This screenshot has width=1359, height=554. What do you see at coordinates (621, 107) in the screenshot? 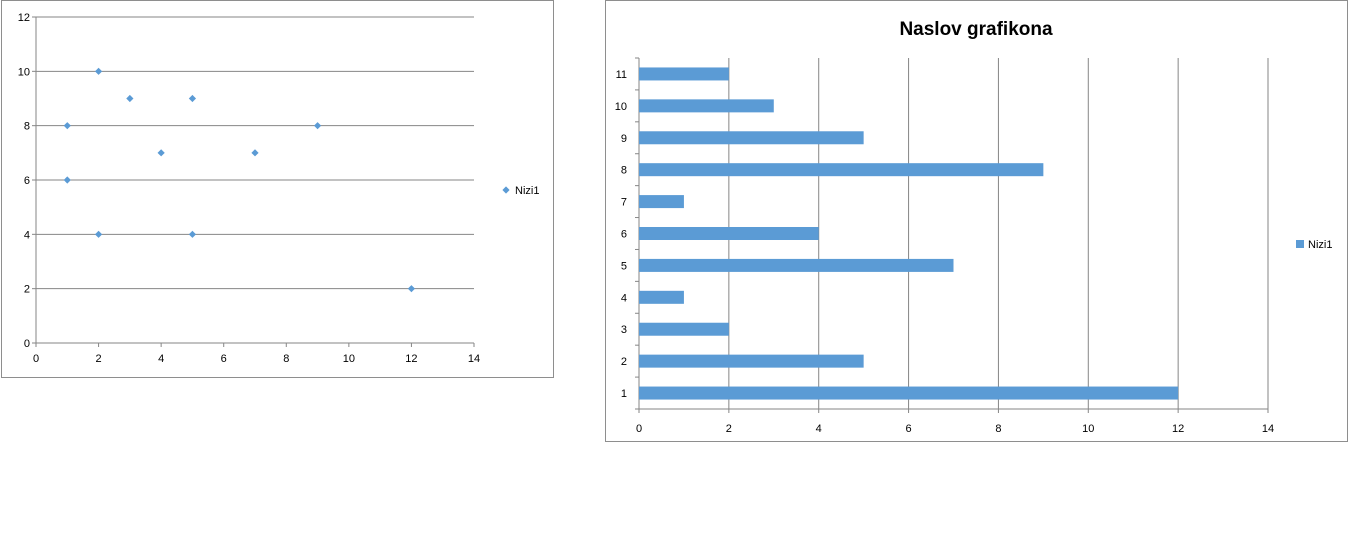
I see `category-label: 10` at bounding box center [621, 107].